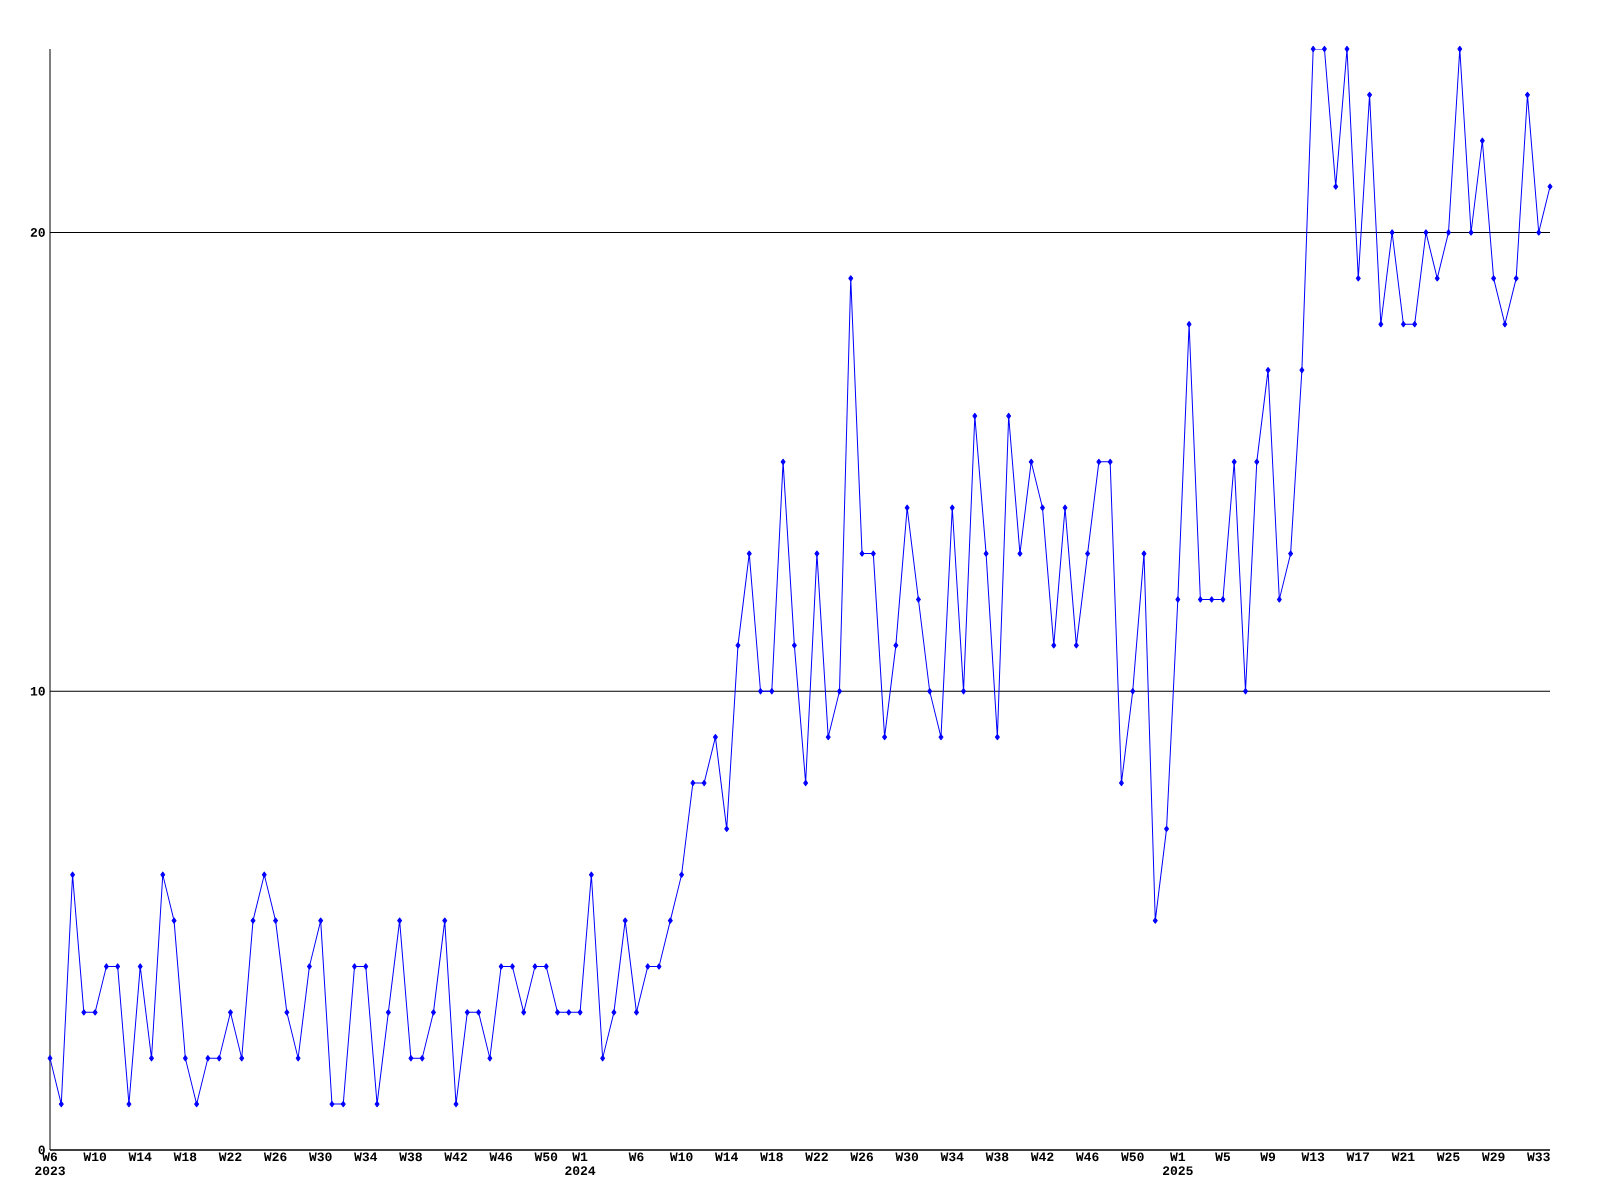 This screenshot has width=1600, height=1200. I want to click on x-tick-label: W33, so click(1538, 1157).